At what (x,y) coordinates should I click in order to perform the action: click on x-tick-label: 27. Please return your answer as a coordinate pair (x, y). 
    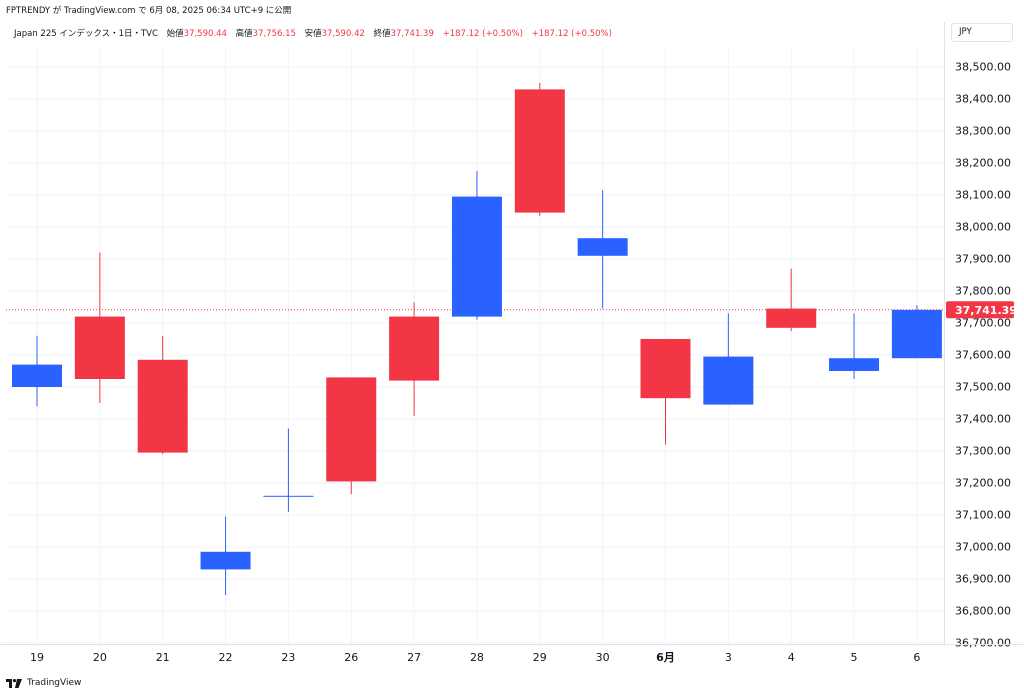
    Looking at the image, I should click on (414, 657).